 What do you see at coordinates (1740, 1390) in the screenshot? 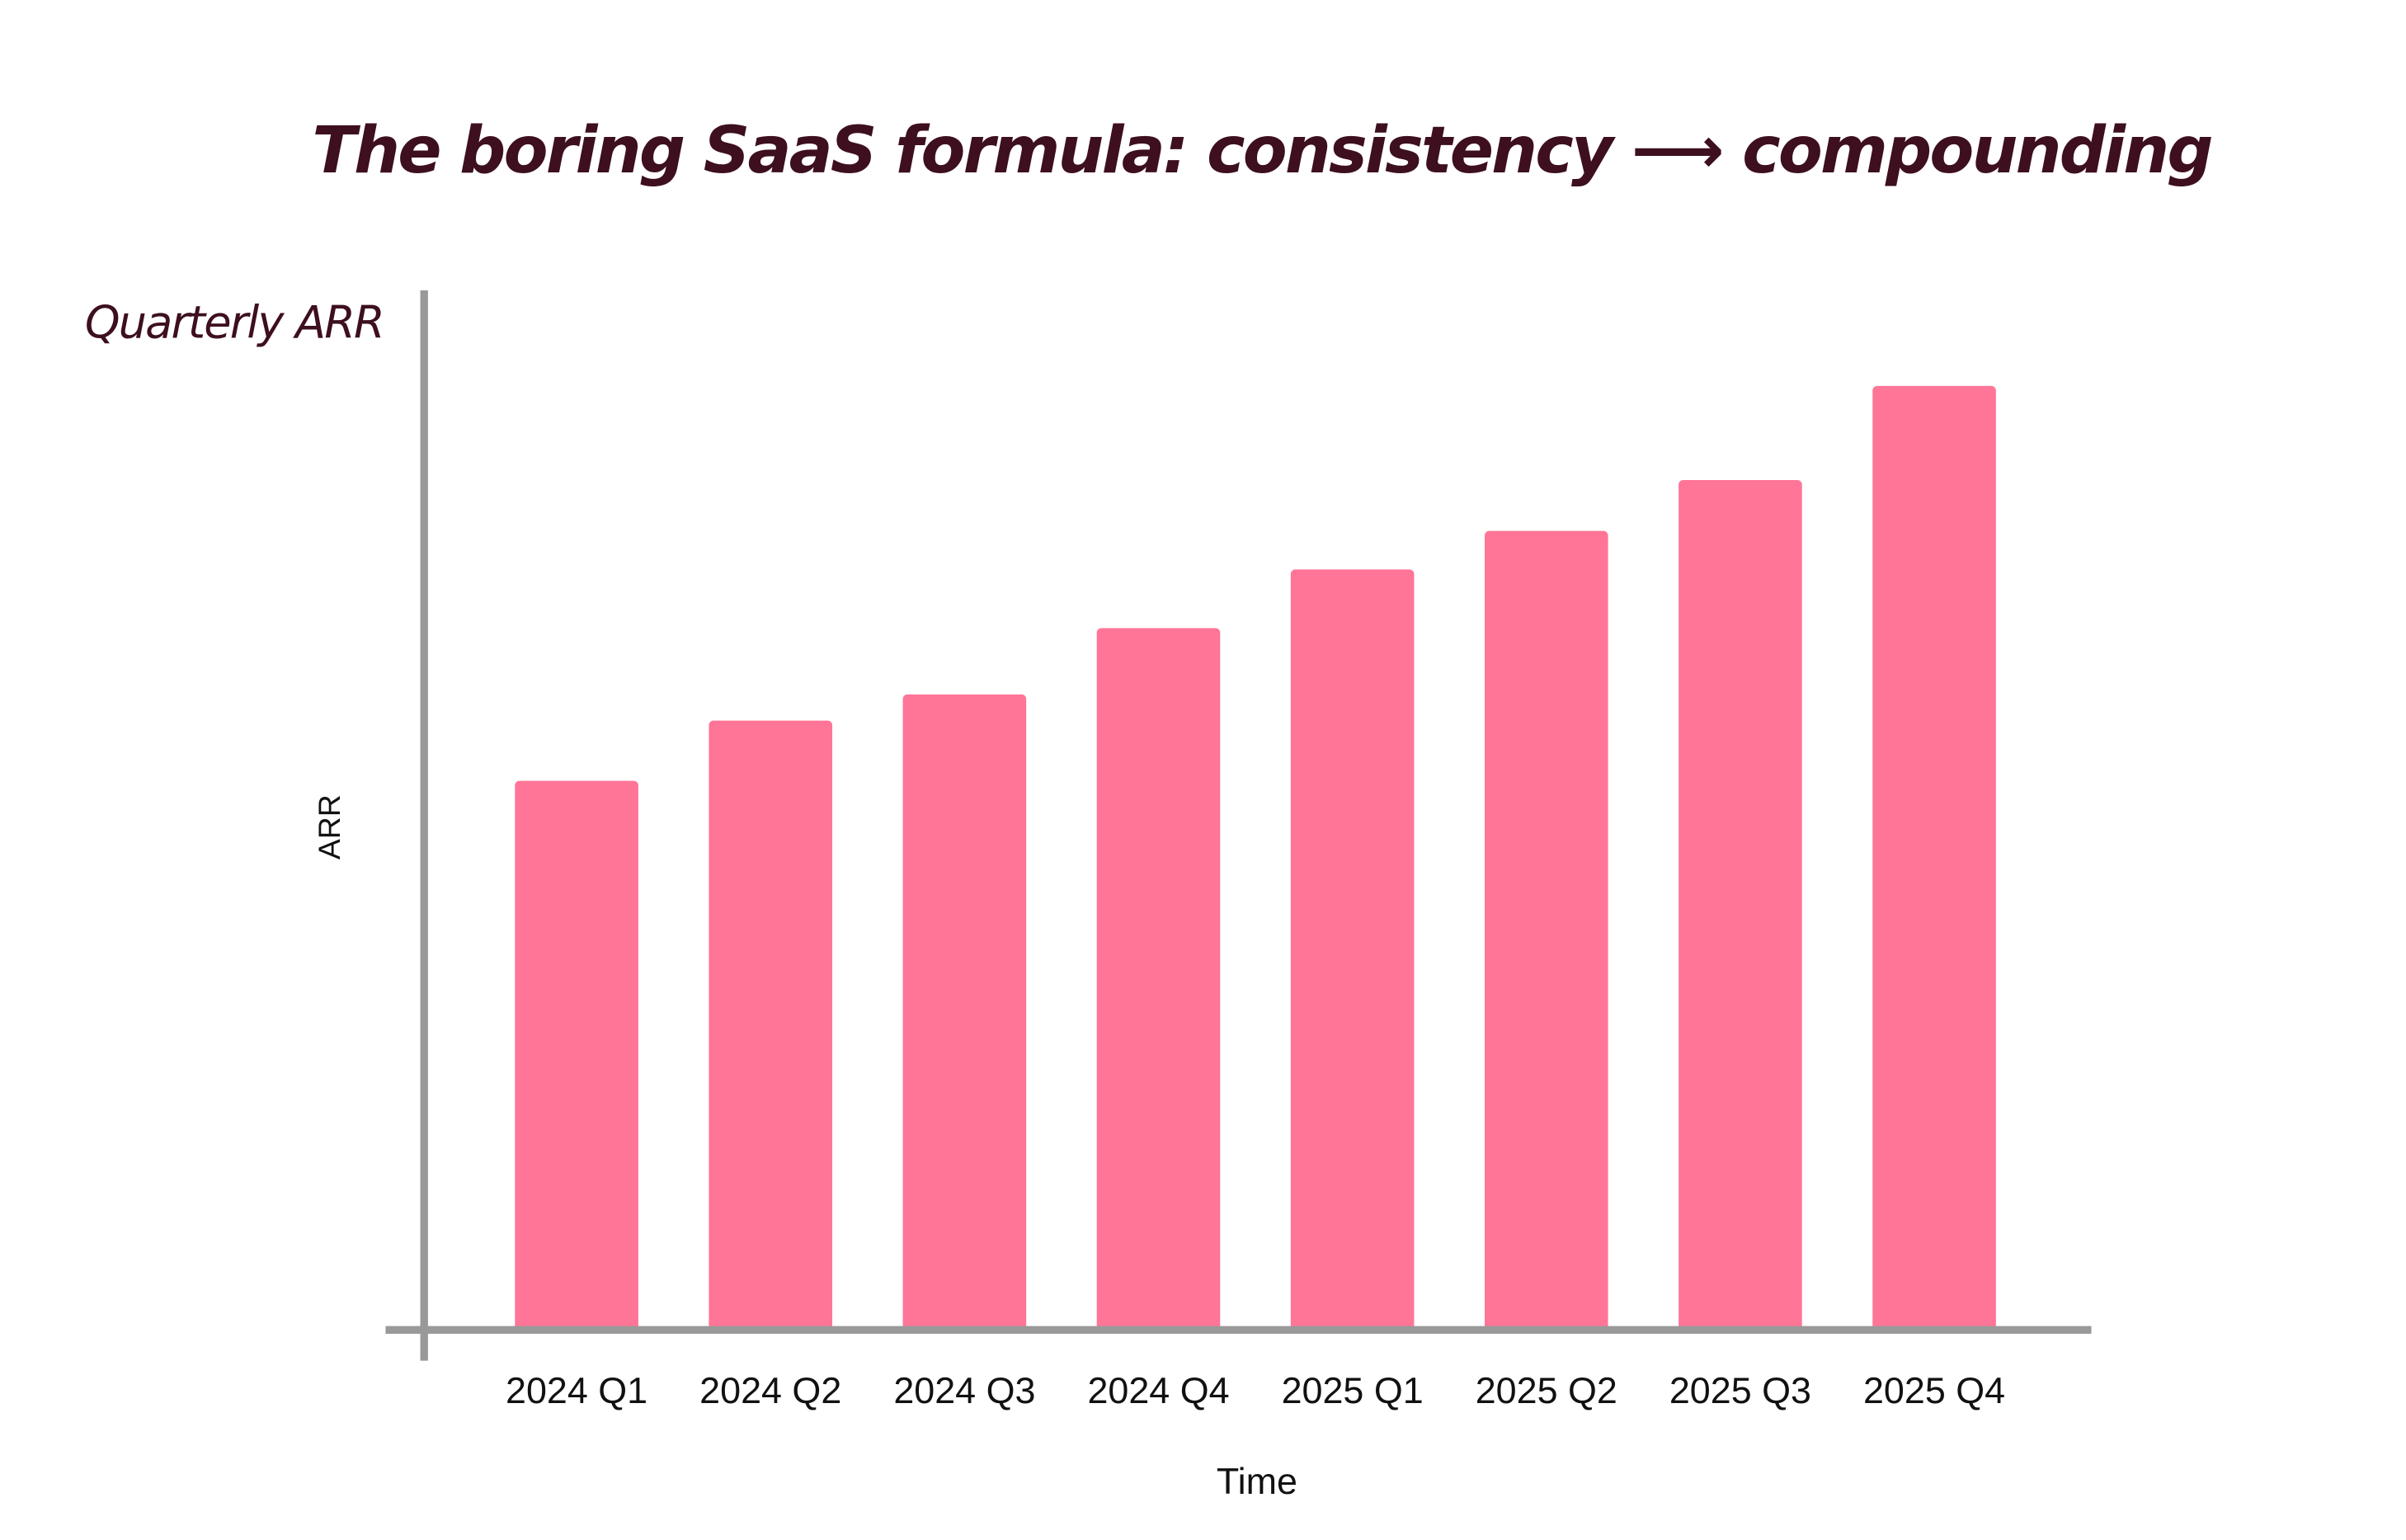
I see `x-tick-label: 2025 Q3` at bounding box center [1740, 1390].